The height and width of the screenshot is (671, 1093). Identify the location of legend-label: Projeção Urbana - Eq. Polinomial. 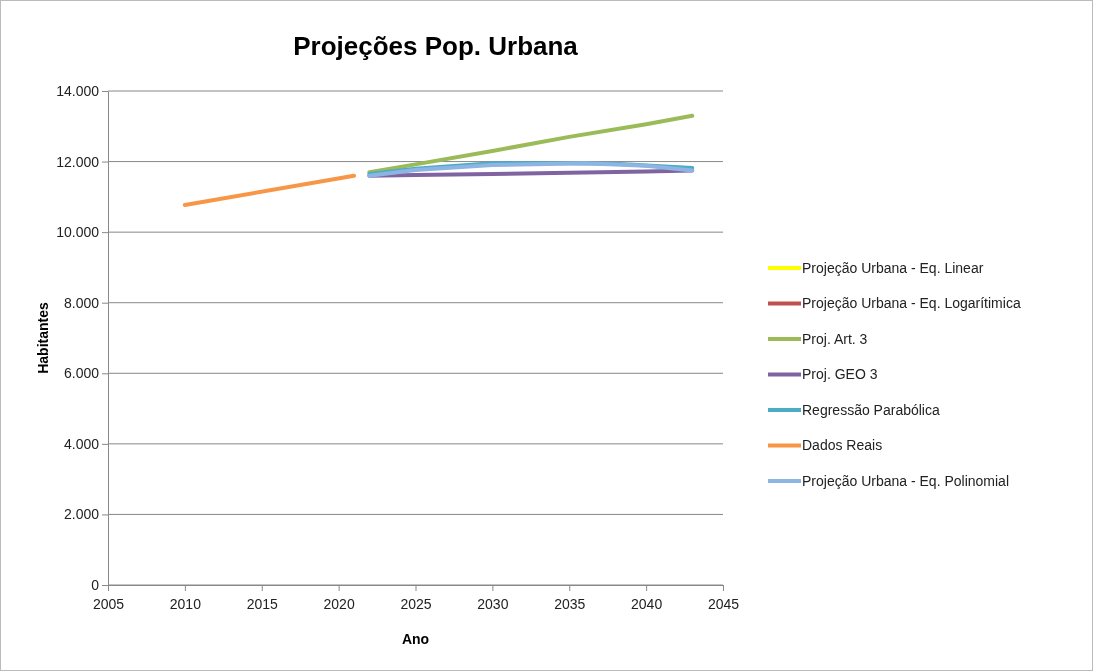
(905, 480).